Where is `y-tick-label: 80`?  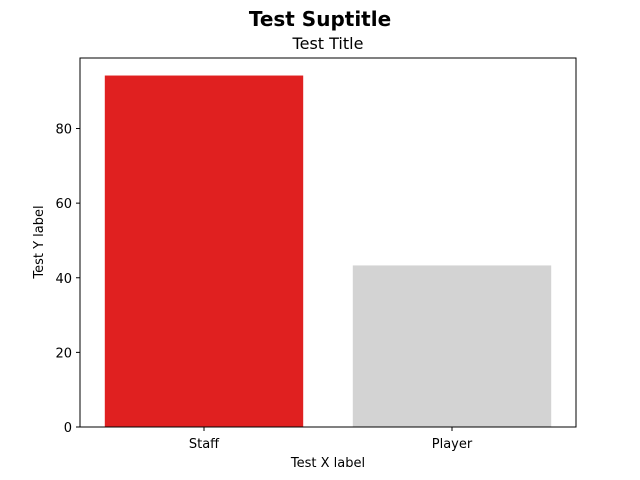
y-tick-label: 80 is located at coordinates (63, 130).